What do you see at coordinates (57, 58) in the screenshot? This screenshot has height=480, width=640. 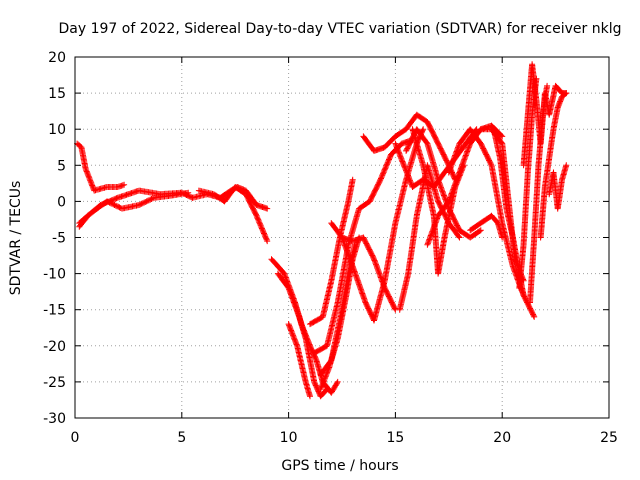 I see `y-tick-label: 20` at bounding box center [57, 58].